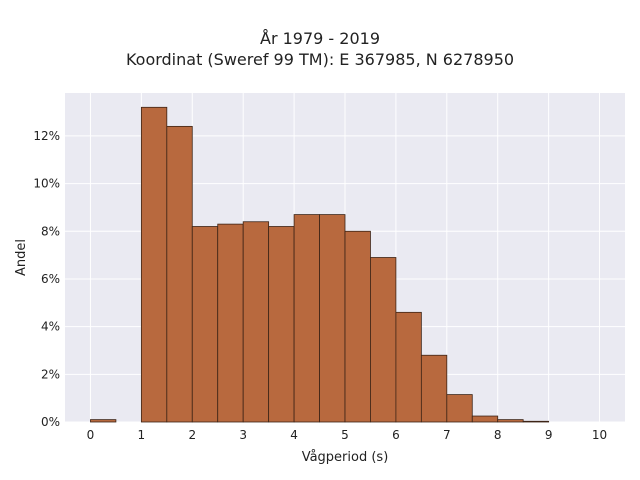  Describe the element at coordinates (294, 435) in the screenshot. I see `x-tick-label: 4` at that location.